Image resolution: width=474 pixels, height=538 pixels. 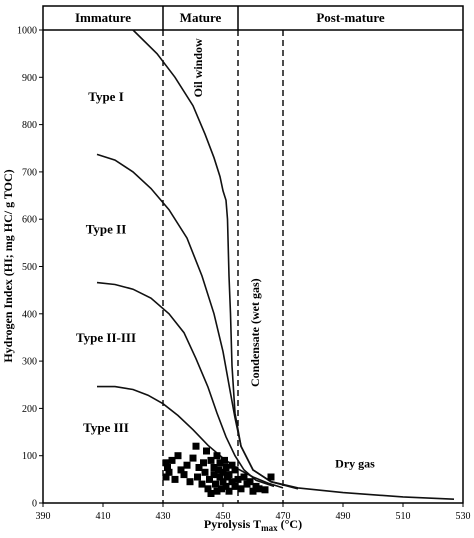 What do you see at coordinates (201, 17) in the screenshot?
I see `zone-label-1: Mature` at bounding box center [201, 17].